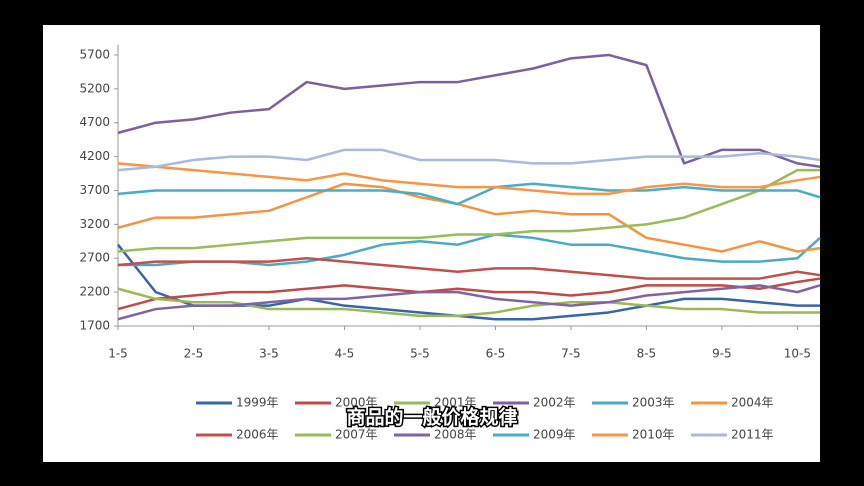  I want to click on y-tick-label: 2200, so click(94, 292).